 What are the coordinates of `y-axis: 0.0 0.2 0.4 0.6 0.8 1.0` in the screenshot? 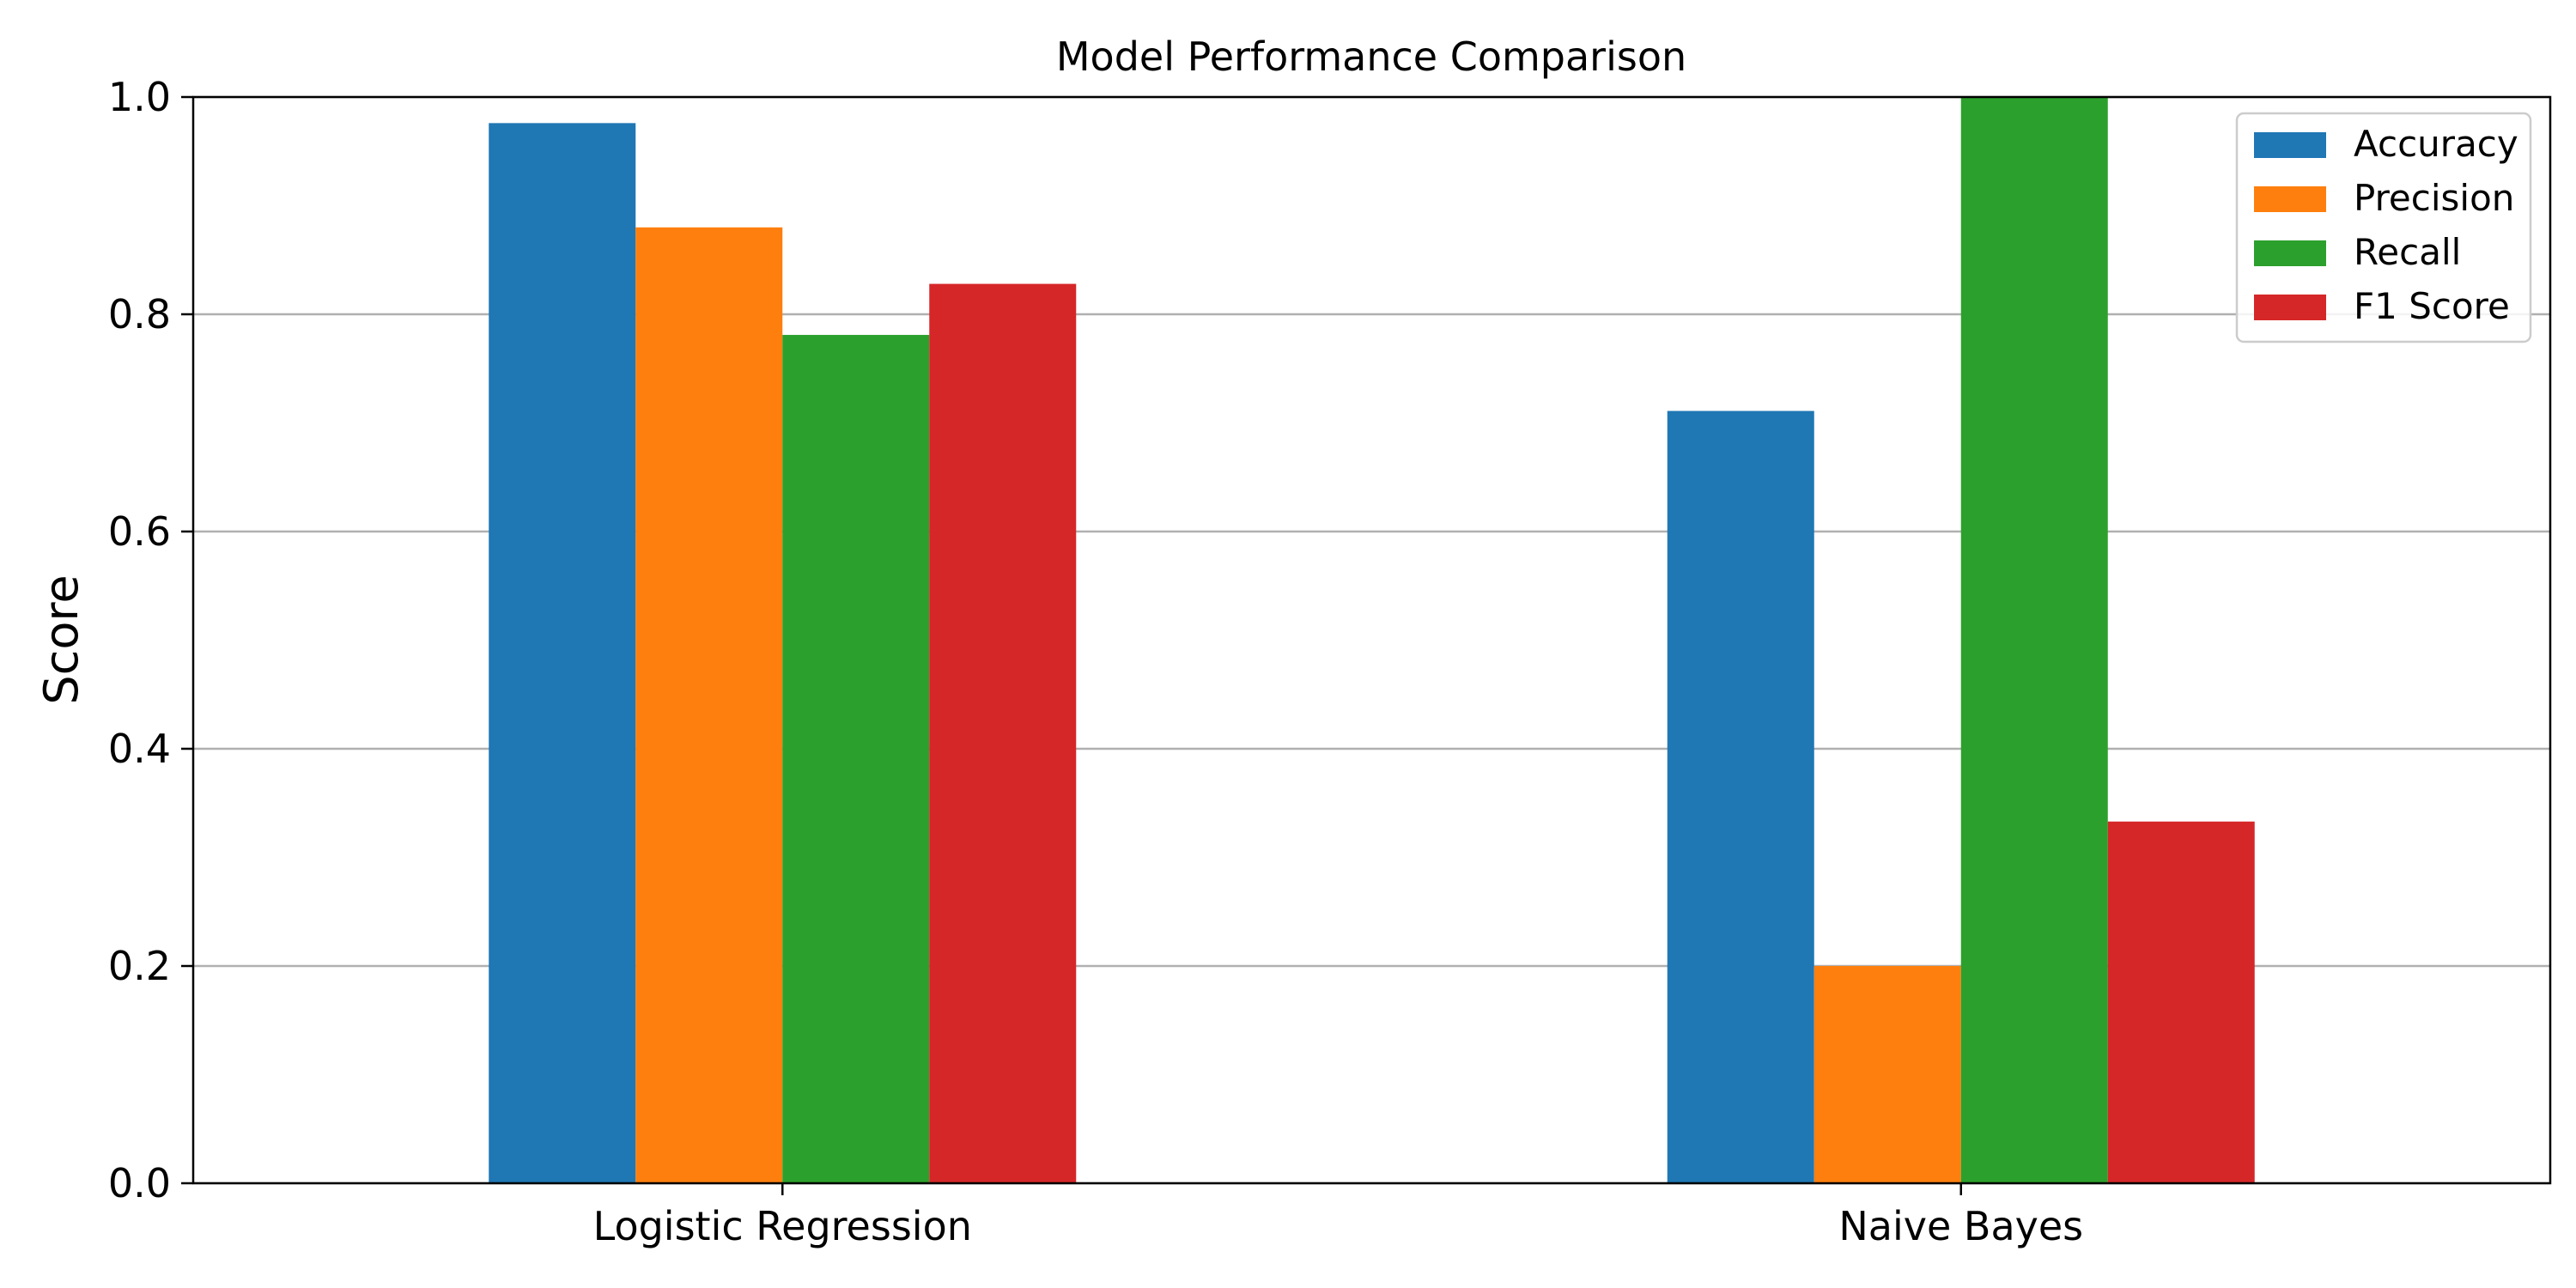 It's located at (150, 640).